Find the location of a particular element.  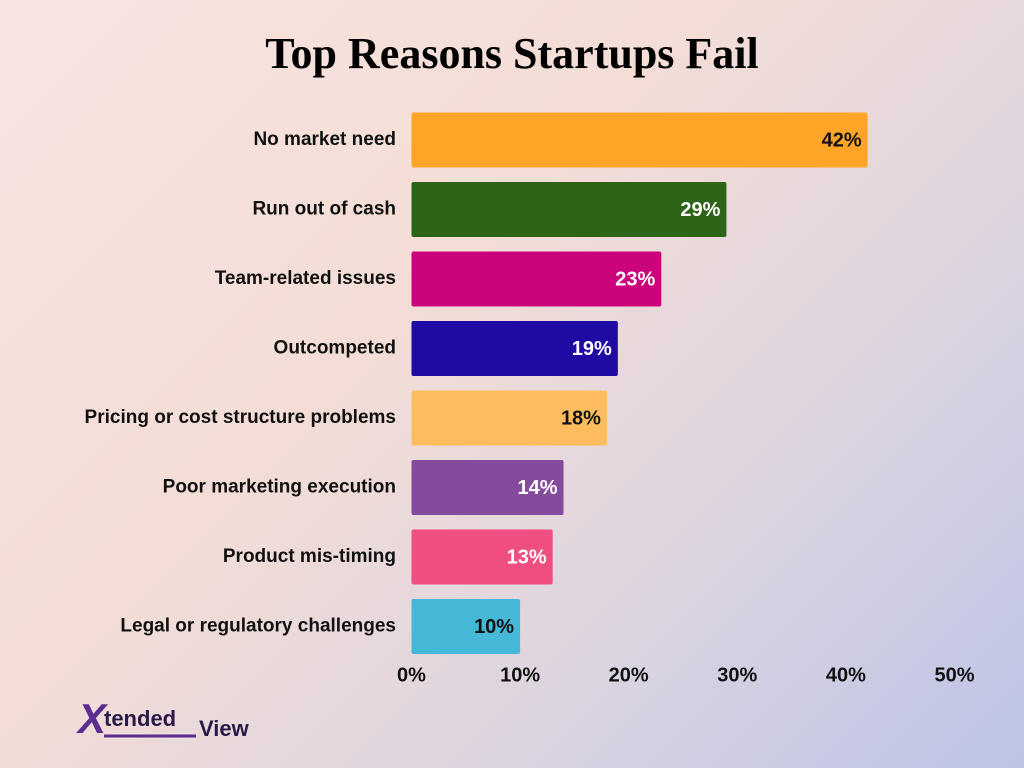

logo-mark: X is located at coordinates (92, 718).